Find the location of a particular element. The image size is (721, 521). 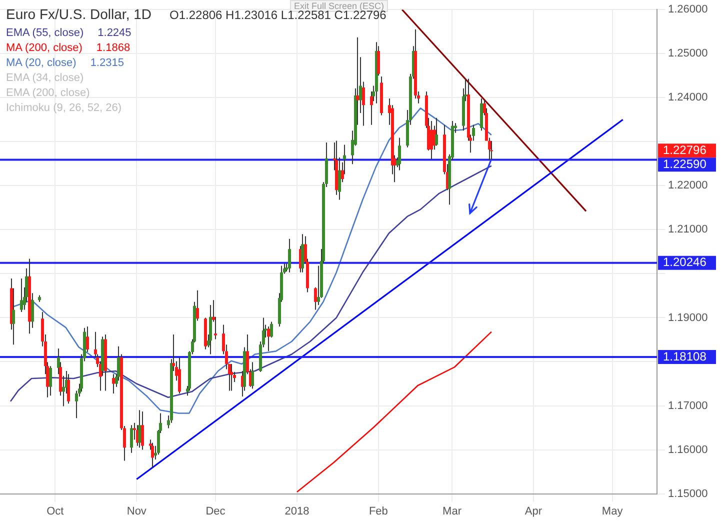

ref-line-label: 1.20246 is located at coordinates (685, 262).